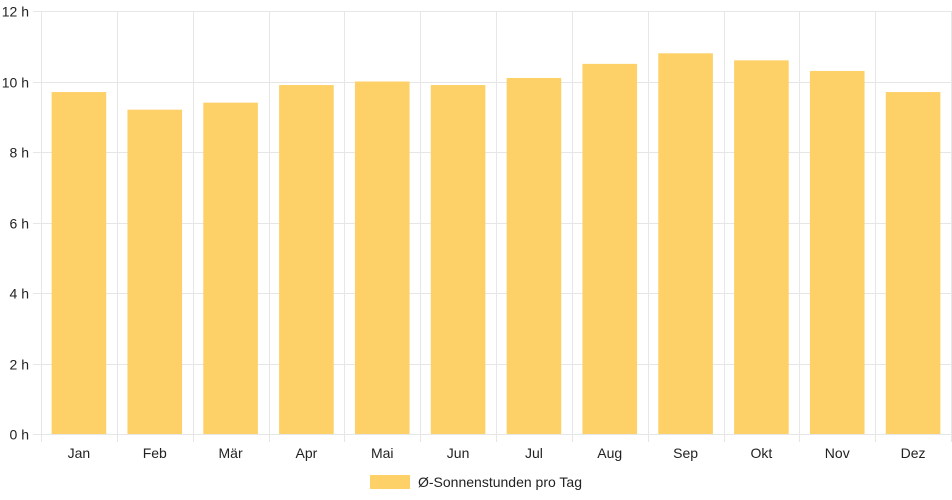 Image resolution: width=952 pixels, height=500 pixels. I want to click on x-tick-label: Jan, so click(79, 453).